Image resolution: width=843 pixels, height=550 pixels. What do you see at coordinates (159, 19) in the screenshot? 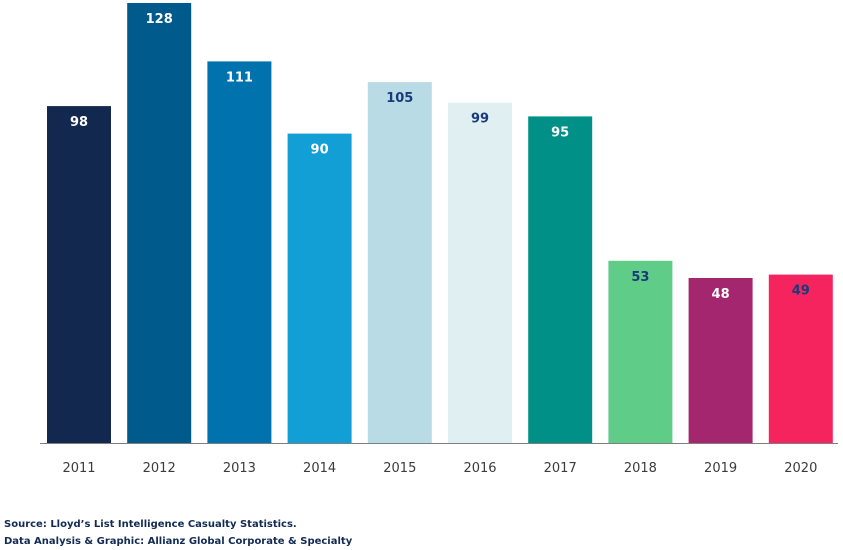
I see `data-label-2012: 128` at bounding box center [159, 19].